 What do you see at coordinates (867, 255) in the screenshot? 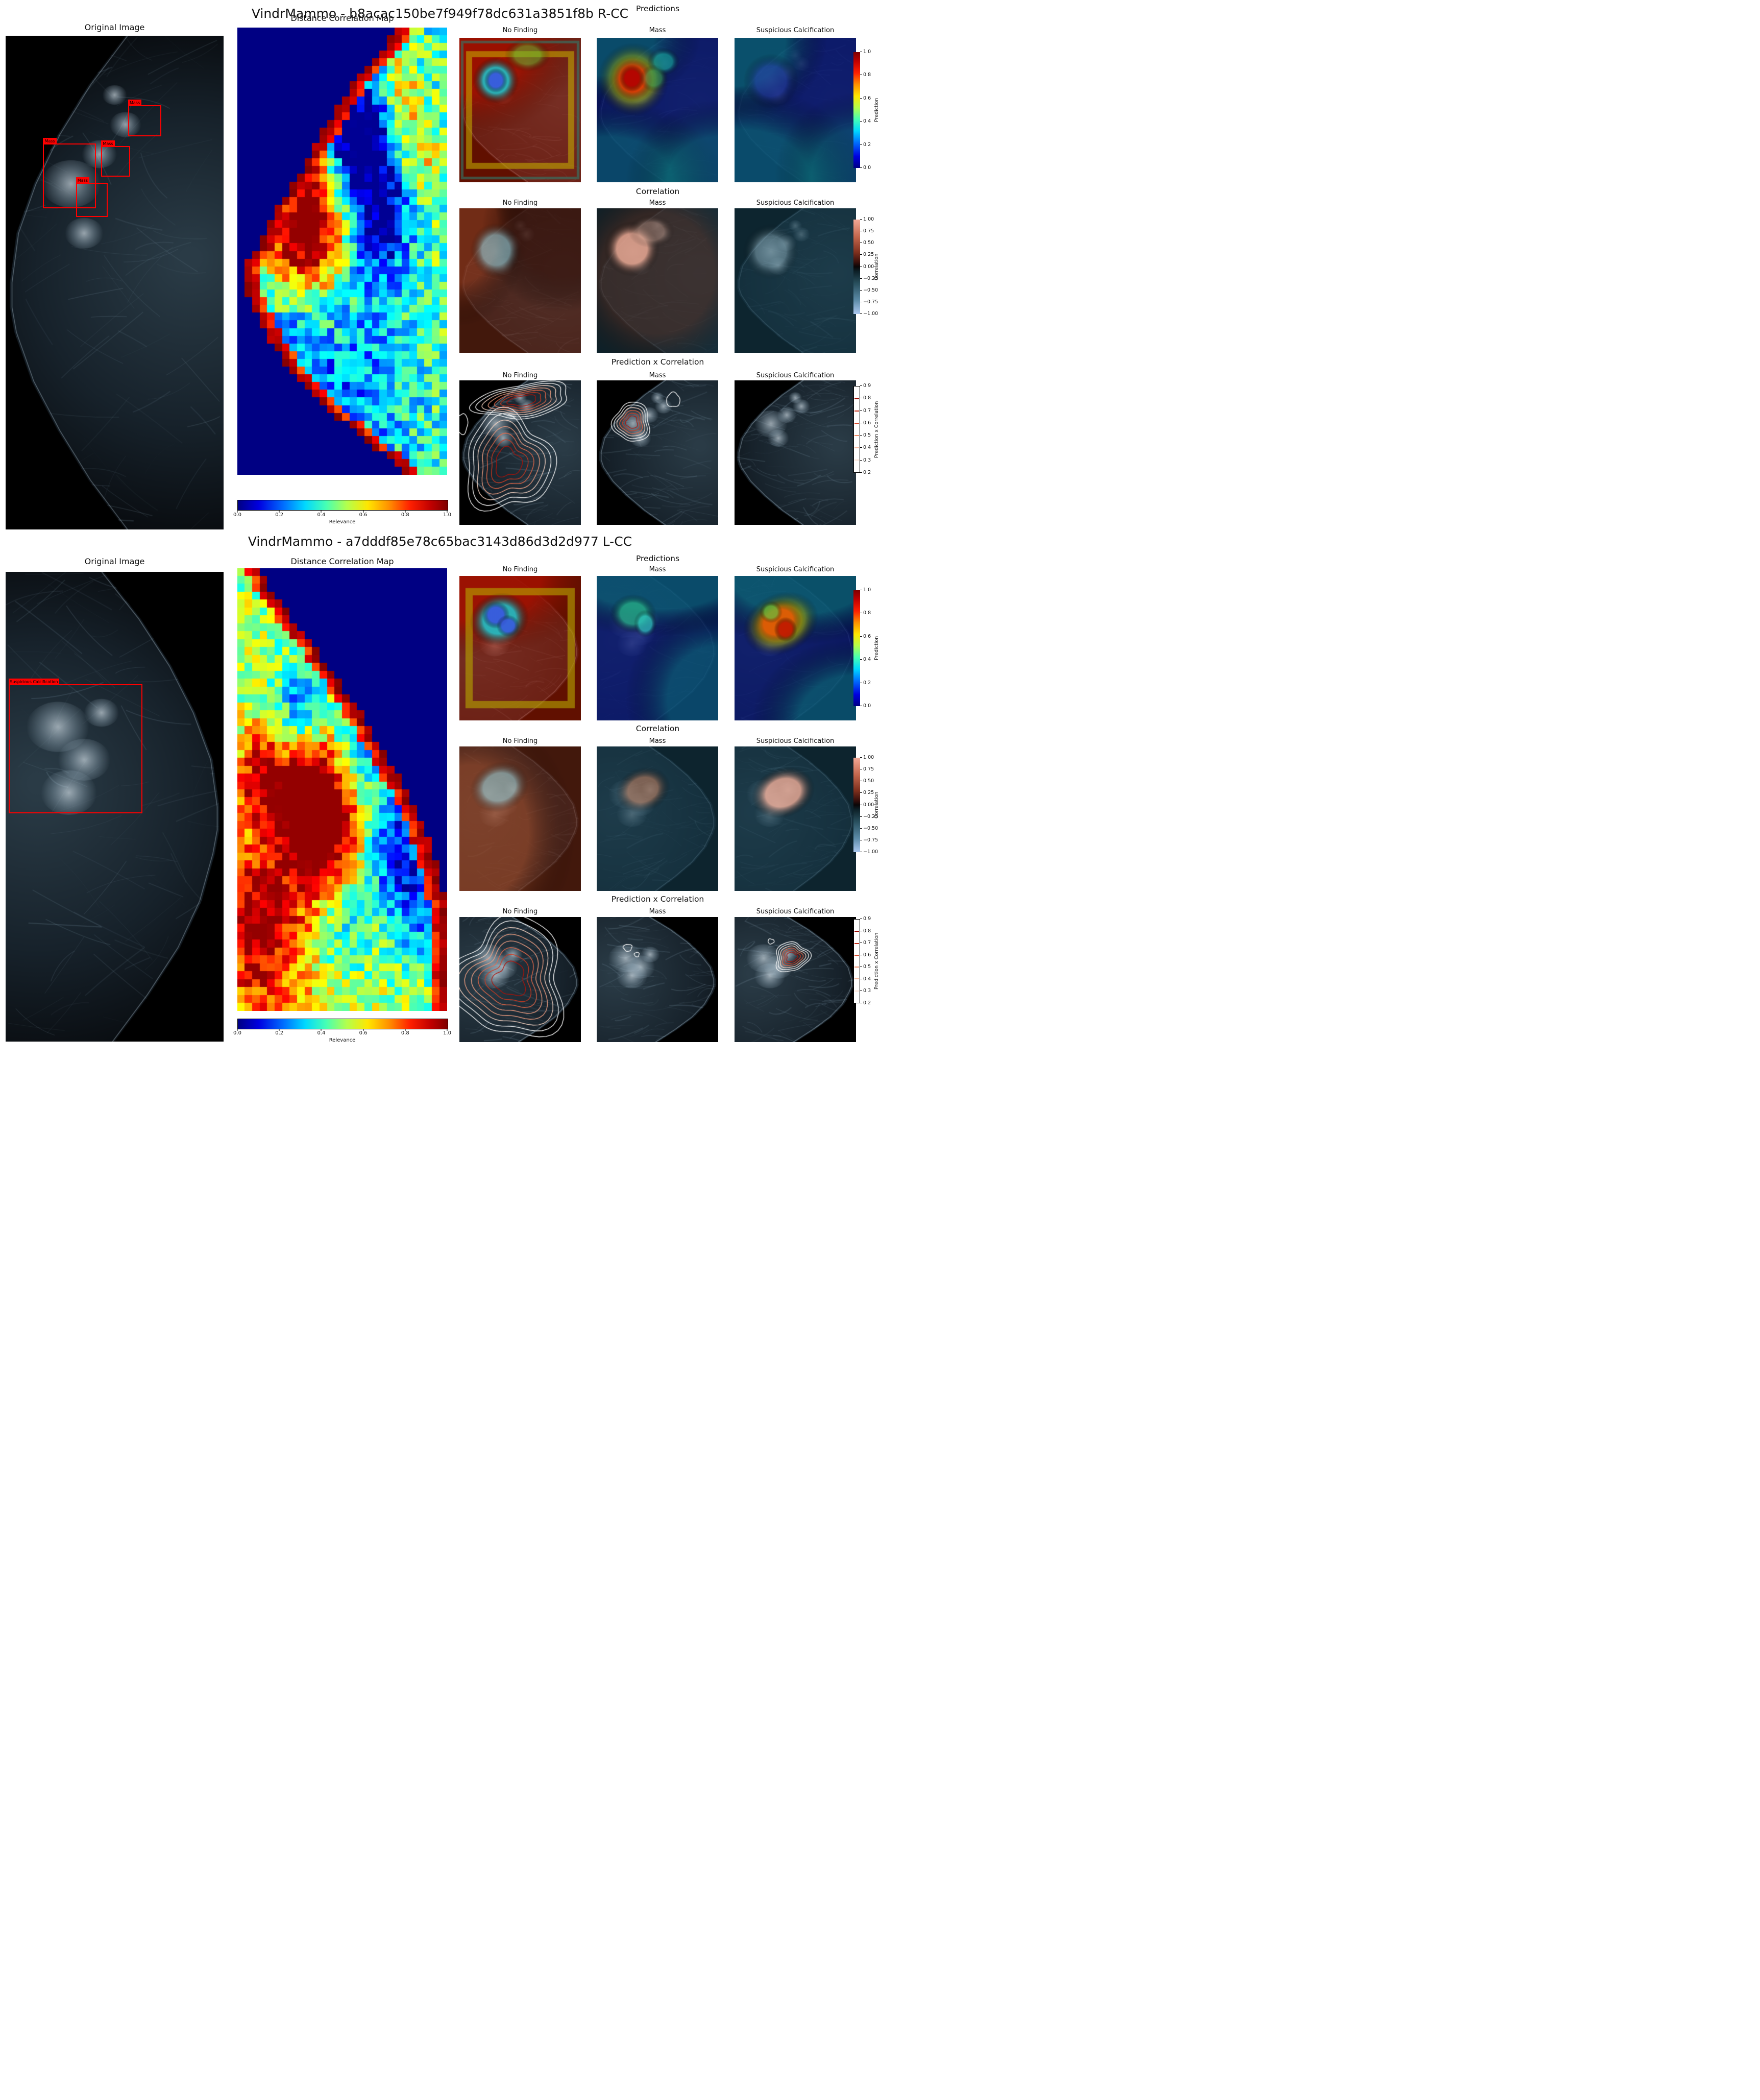
I see `colorbar-tick-label: 0.25` at bounding box center [867, 255].